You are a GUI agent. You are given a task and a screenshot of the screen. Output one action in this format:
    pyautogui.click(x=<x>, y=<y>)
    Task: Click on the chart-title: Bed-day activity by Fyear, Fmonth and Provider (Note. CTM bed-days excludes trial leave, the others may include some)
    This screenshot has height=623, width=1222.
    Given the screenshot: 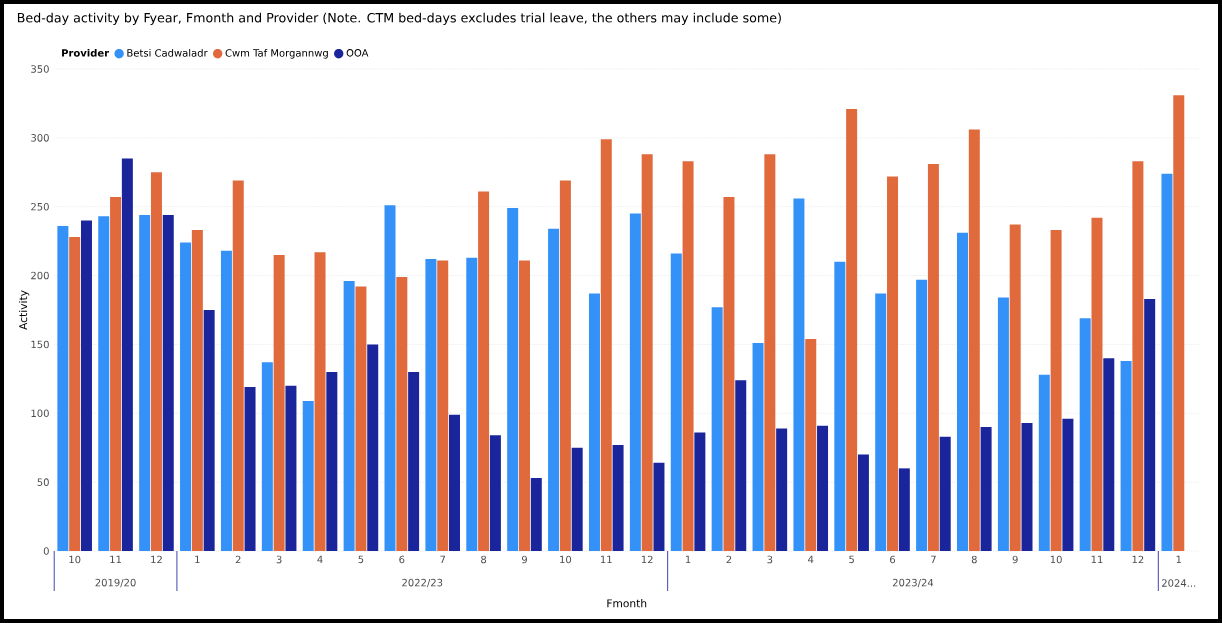 What is the action you would take?
    pyautogui.click(x=399, y=18)
    